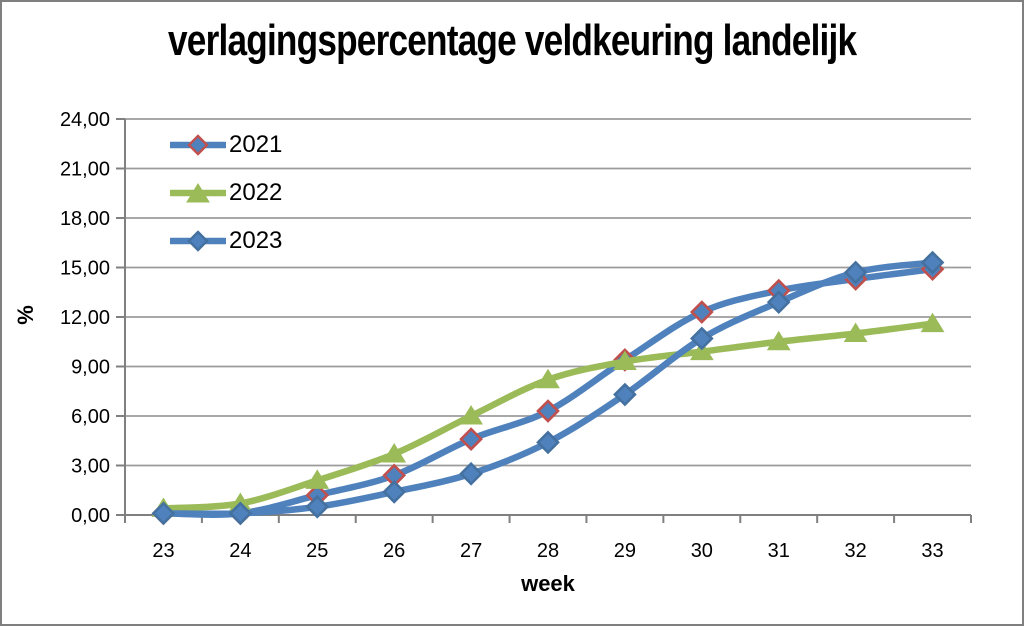 This screenshot has height=626, width=1024. I want to click on y-tick-label: 15,00, so click(85, 269).